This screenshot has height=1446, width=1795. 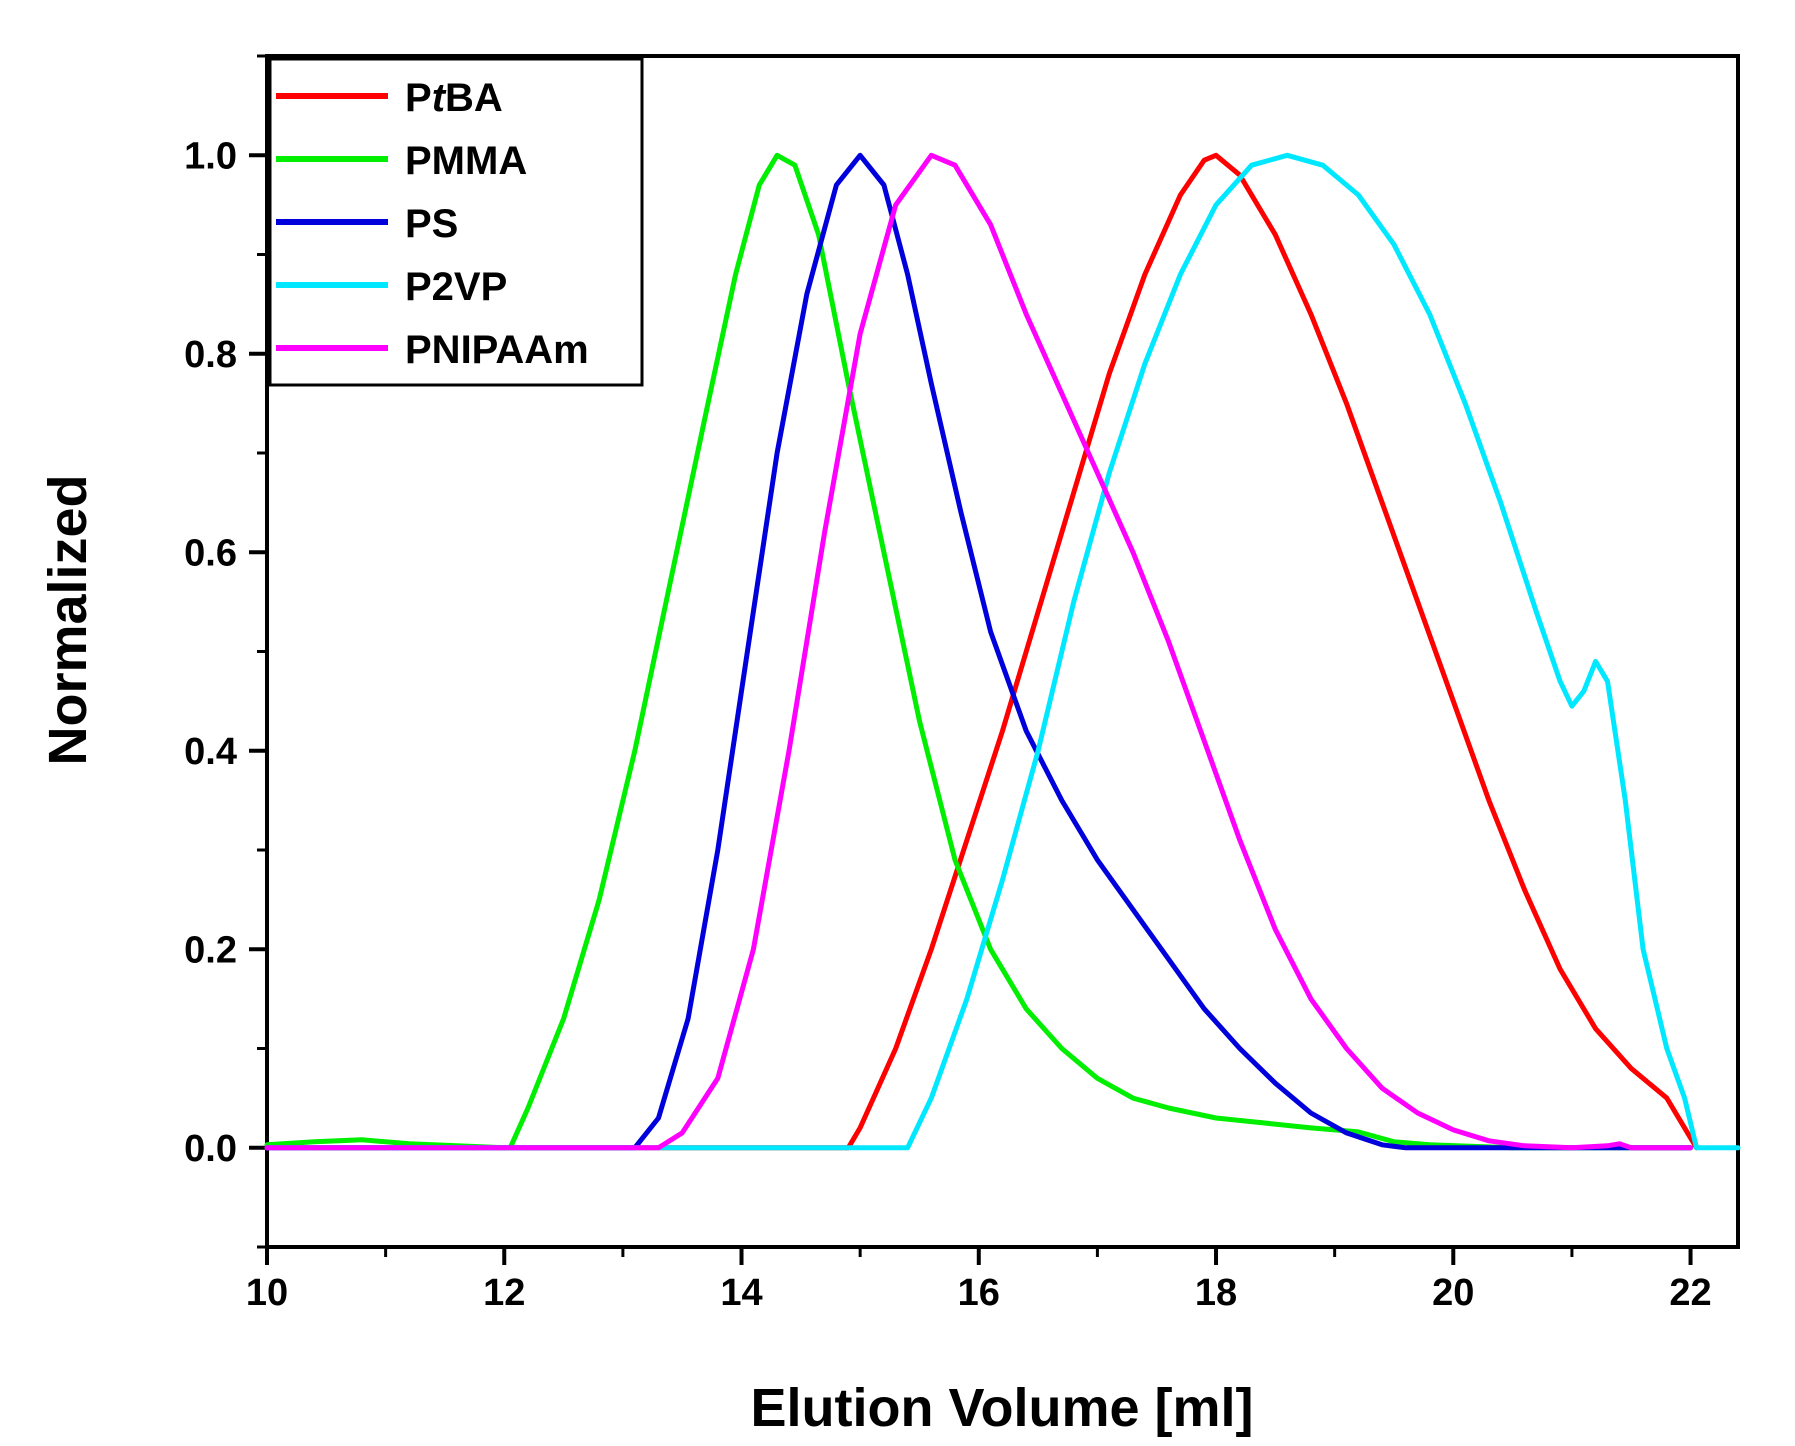 What do you see at coordinates (456, 287) in the screenshot?
I see `legend-label: P2VP` at bounding box center [456, 287].